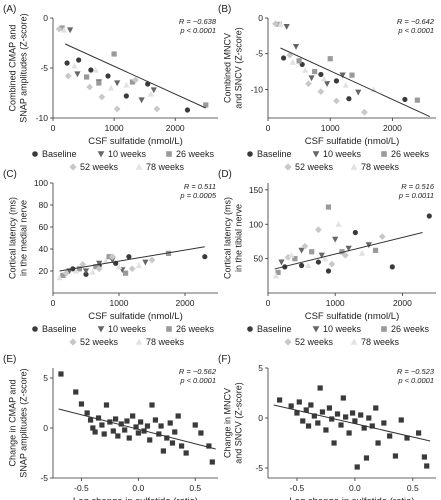  Describe the element at coordinates (24, 238) in the screenshot. I see `y-axis-title: in the medial nerve` at that location.